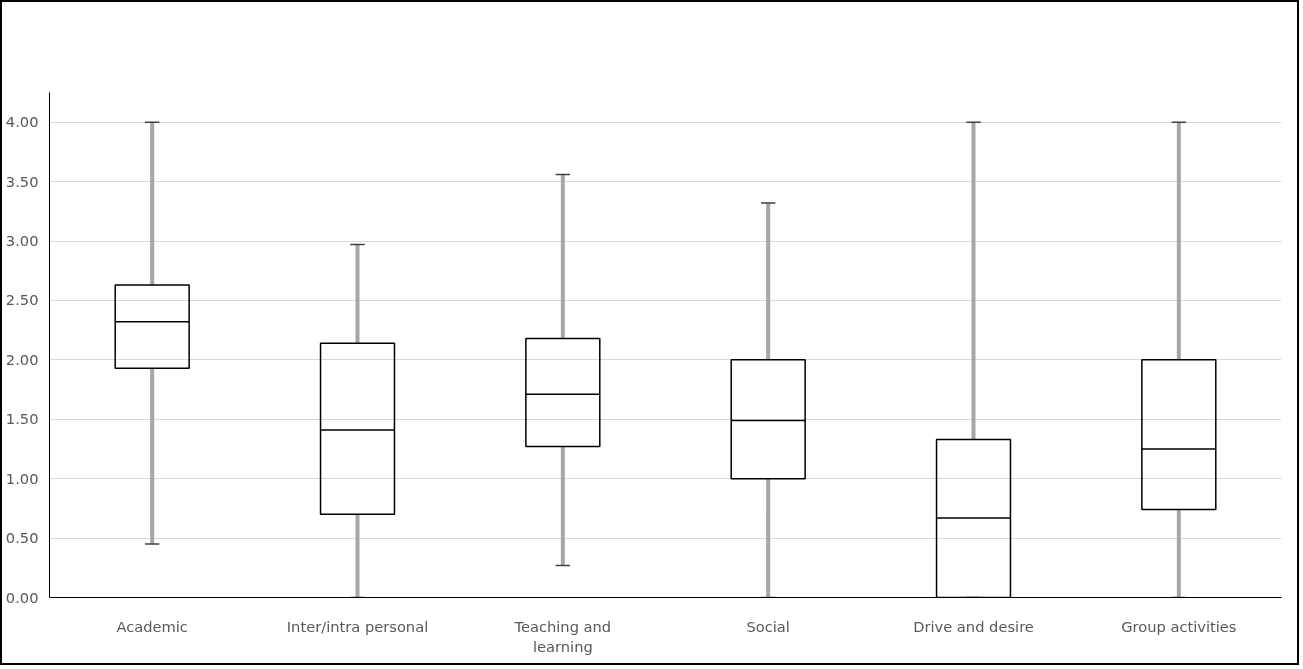  I want to click on x-tick-label: Group activities, so click(1179, 626).